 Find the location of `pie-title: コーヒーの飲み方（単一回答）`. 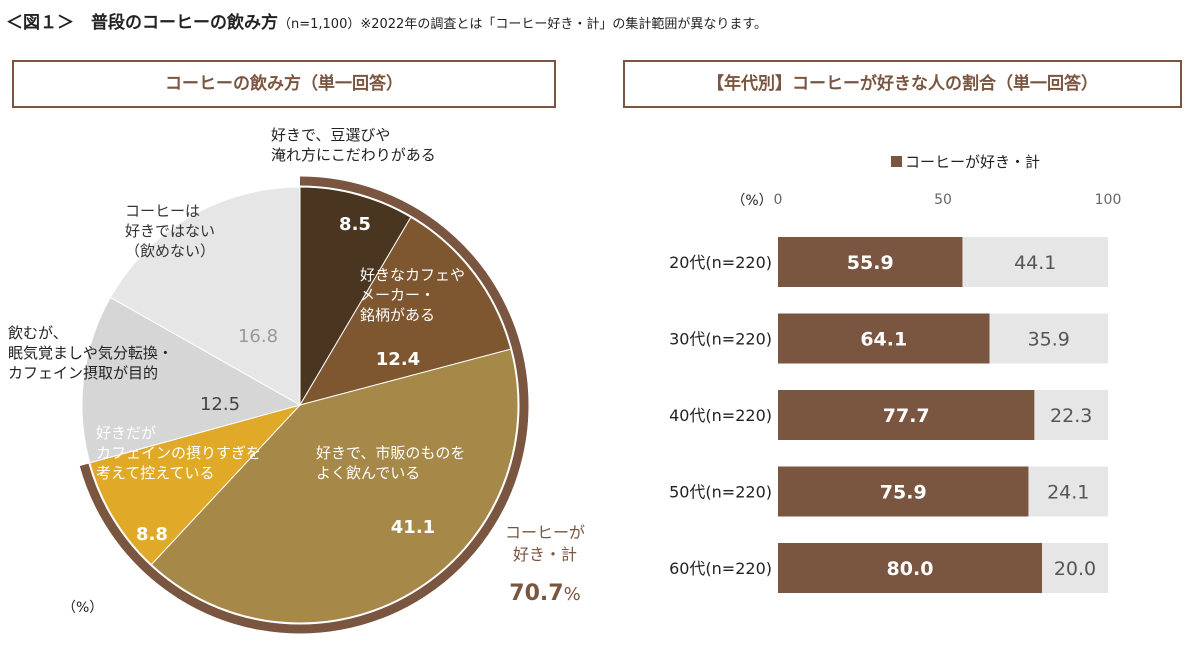

pie-title: コーヒーの飲み方（単一回答） is located at coordinates (284, 84).